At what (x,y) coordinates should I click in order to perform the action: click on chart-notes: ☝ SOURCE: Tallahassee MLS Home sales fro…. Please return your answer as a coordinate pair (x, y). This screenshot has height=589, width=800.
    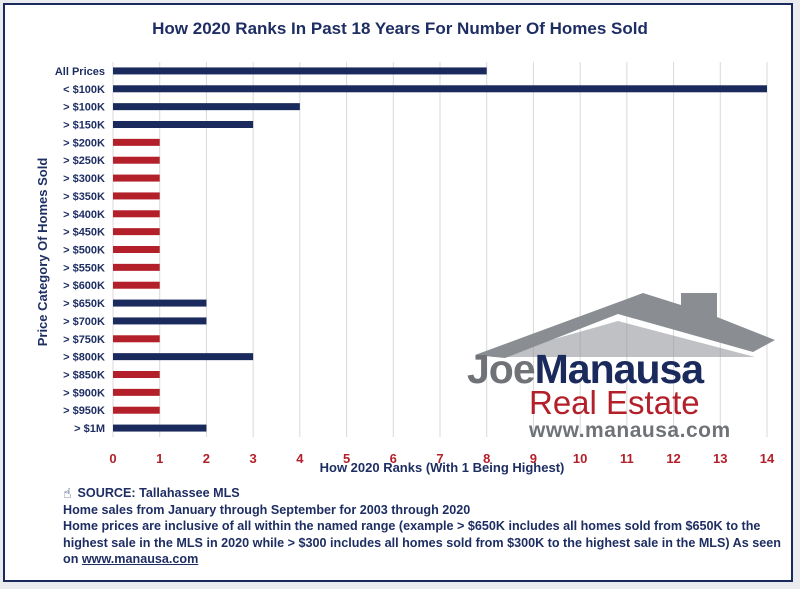
    Looking at the image, I should click on (428, 526).